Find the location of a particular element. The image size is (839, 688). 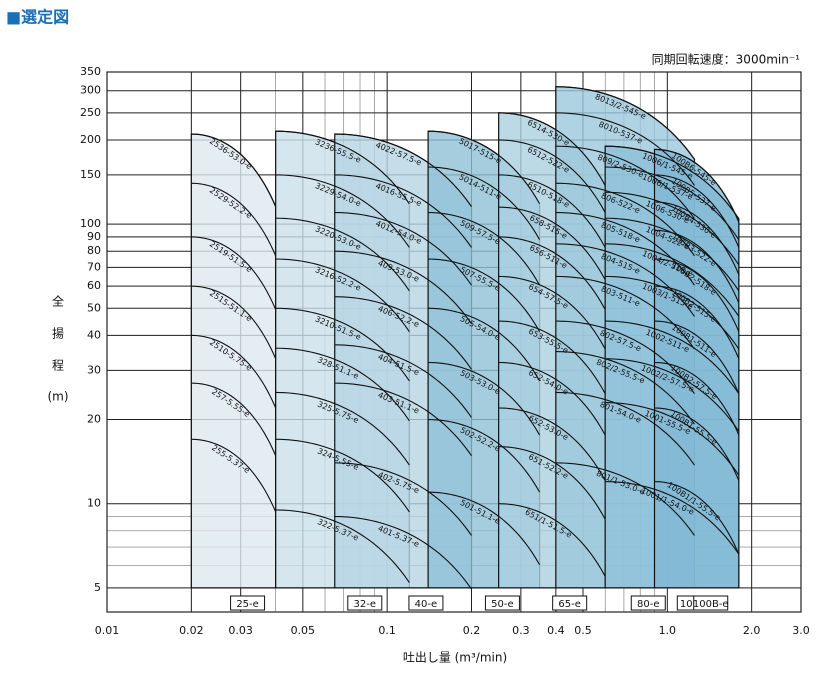

x-tick-label: 0.5 is located at coordinates (583, 630).